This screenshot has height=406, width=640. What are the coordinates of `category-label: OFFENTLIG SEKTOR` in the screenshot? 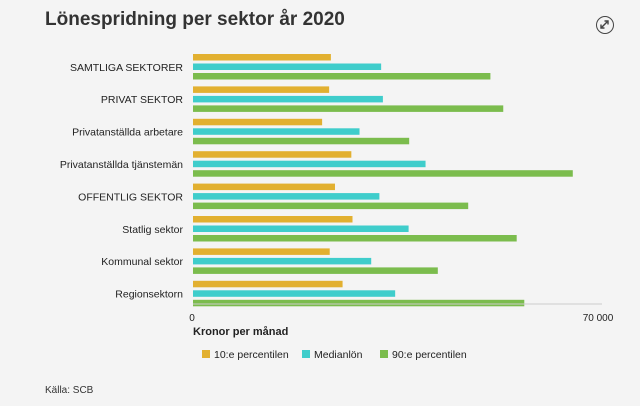 It's located at (130, 197).